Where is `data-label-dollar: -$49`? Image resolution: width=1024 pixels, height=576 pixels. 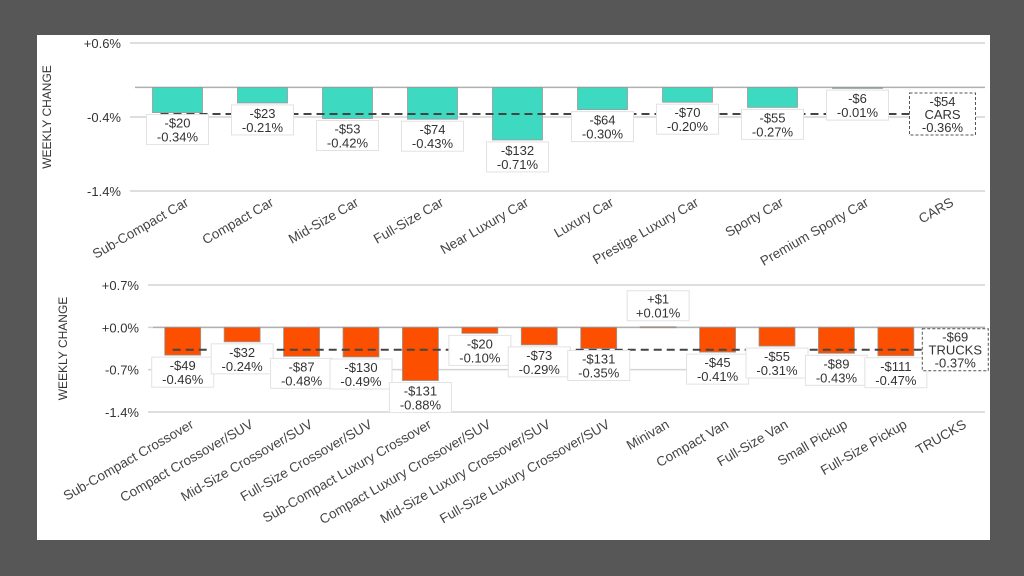 data-label-dollar: -$49 is located at coordinates (183, 365).